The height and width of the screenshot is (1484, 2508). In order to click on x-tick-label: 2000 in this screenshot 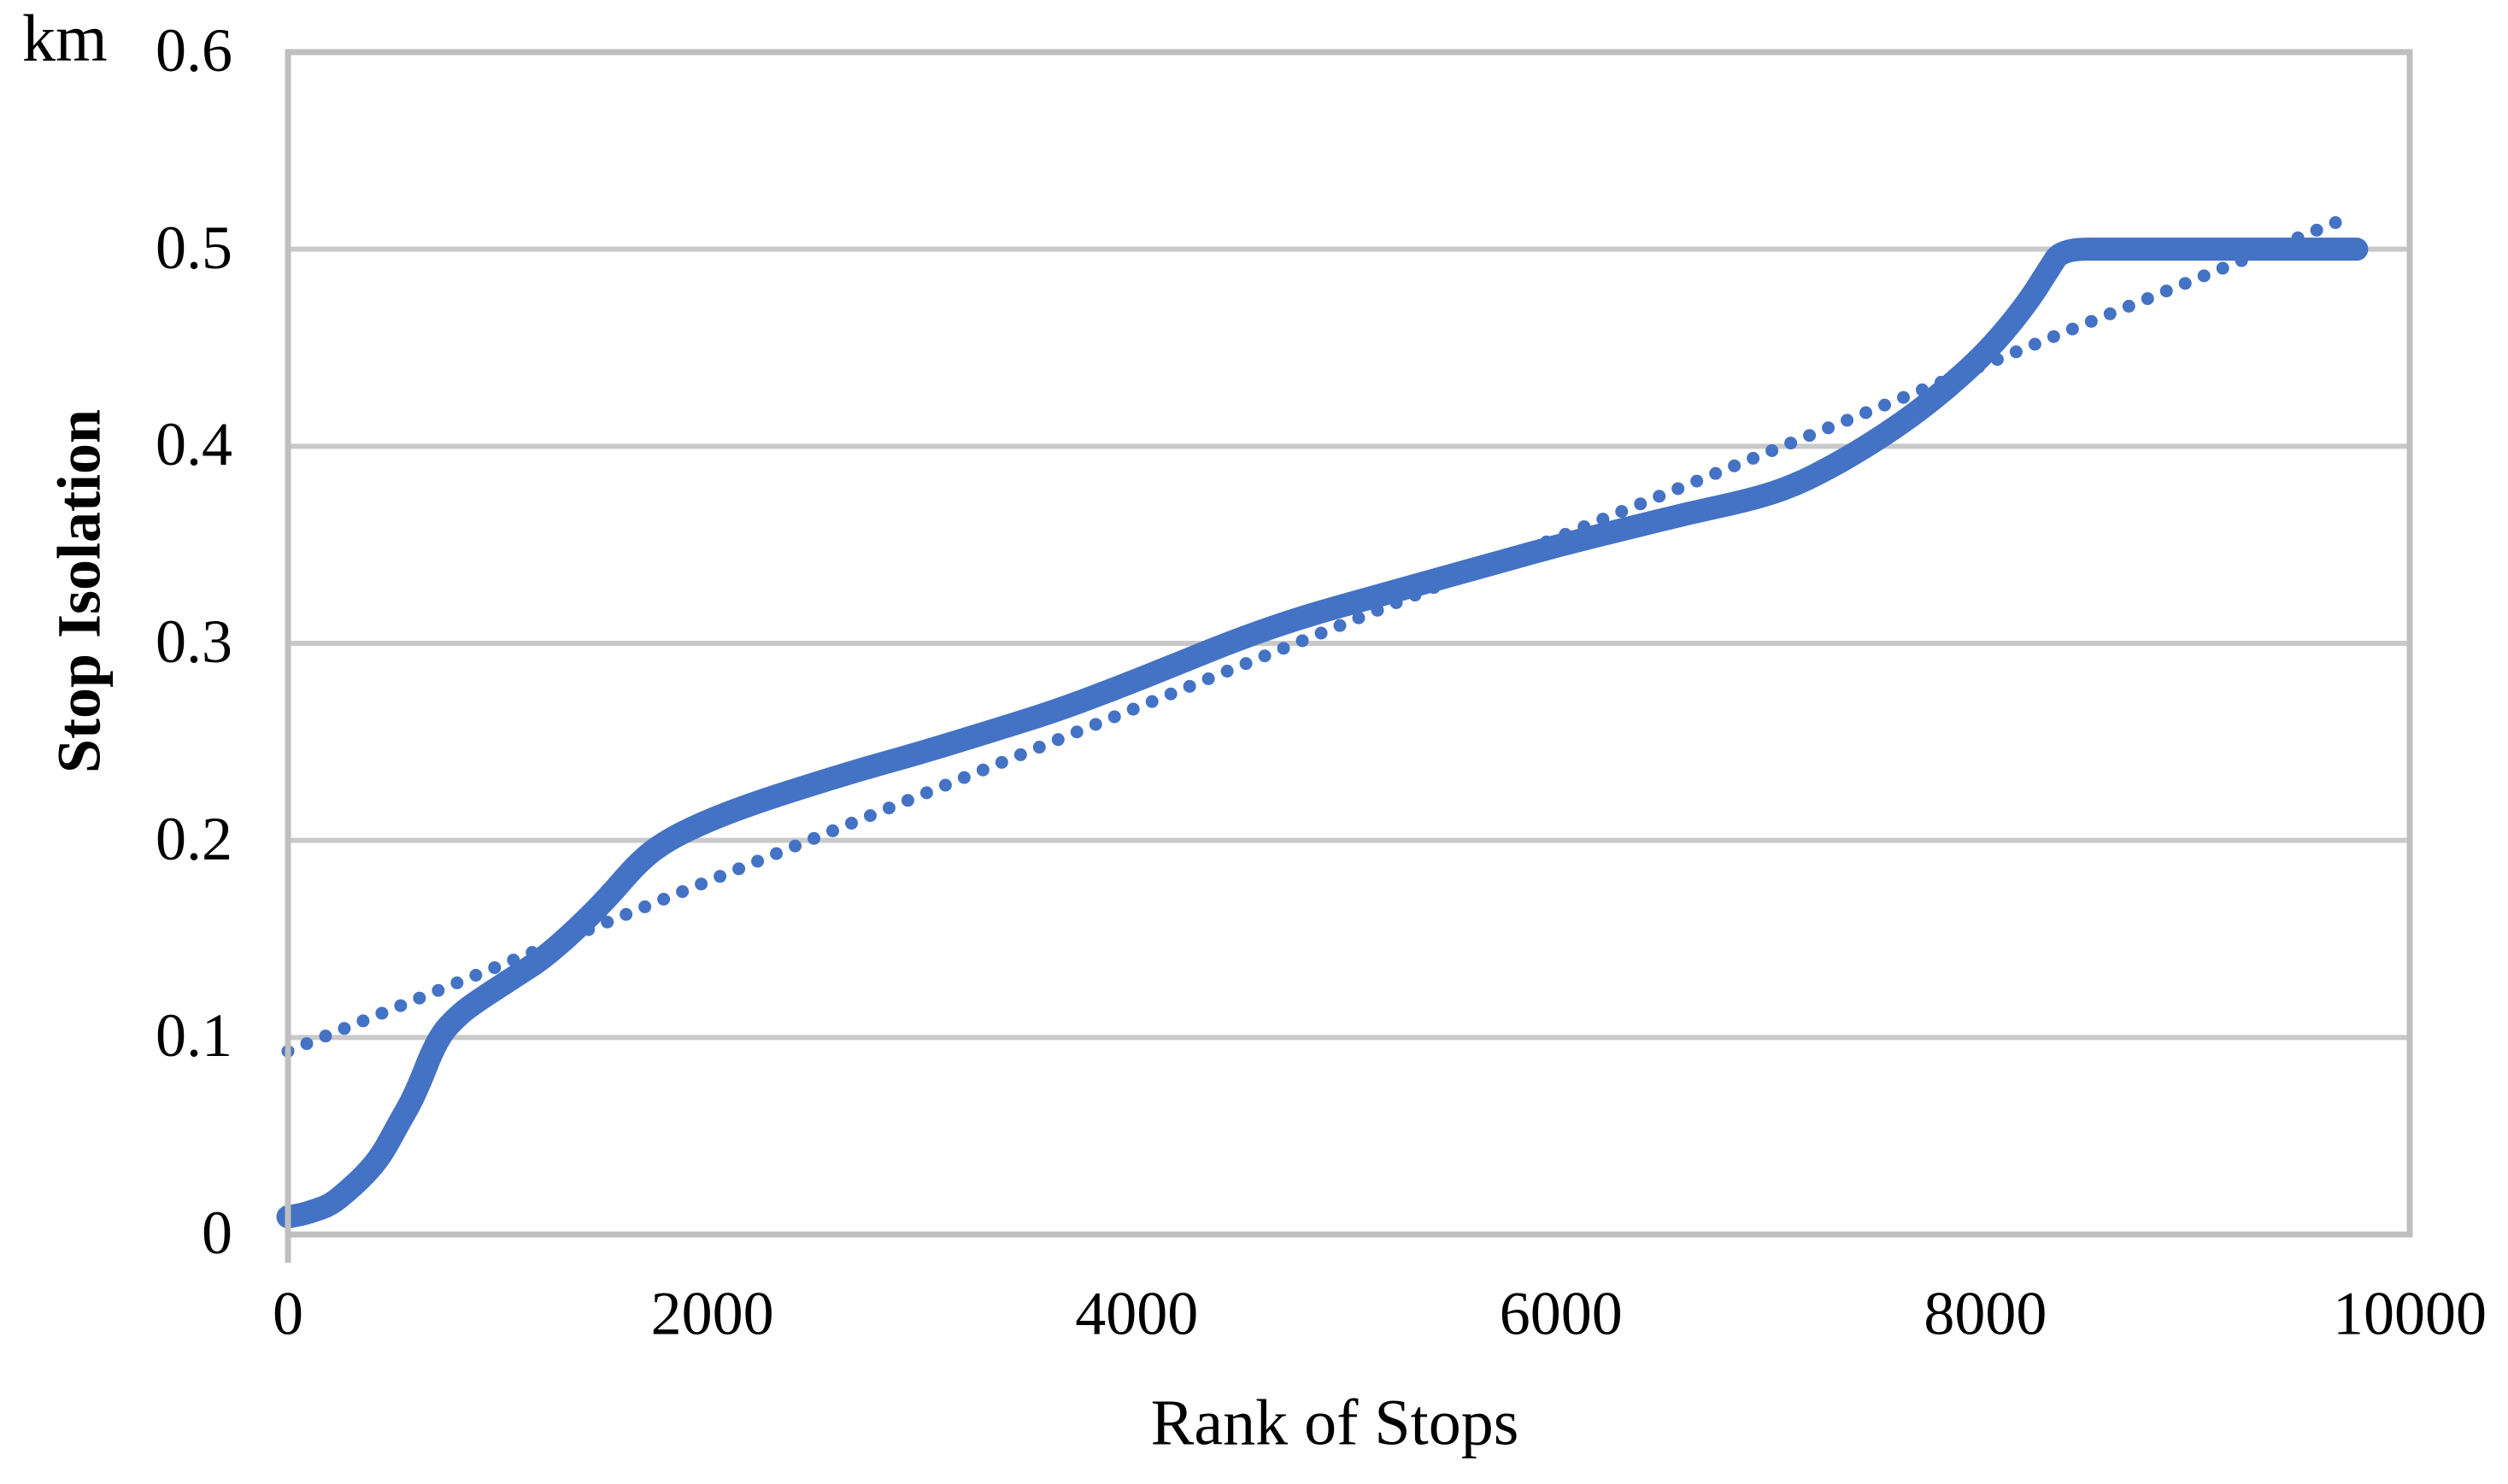, I will do `click(712, 1313)`.